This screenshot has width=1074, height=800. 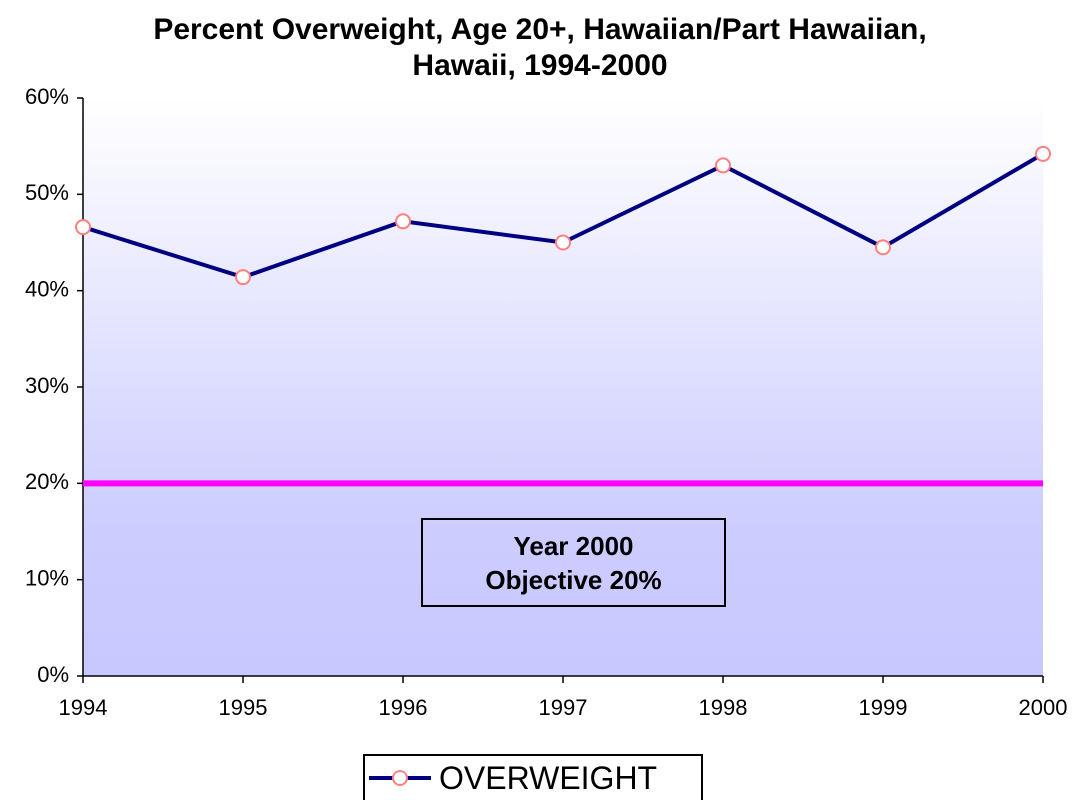 What do you see at coordinates (83, 707) in the screenshot?
I see `x-tick-label: 1994` at bounding box center [83, 707].